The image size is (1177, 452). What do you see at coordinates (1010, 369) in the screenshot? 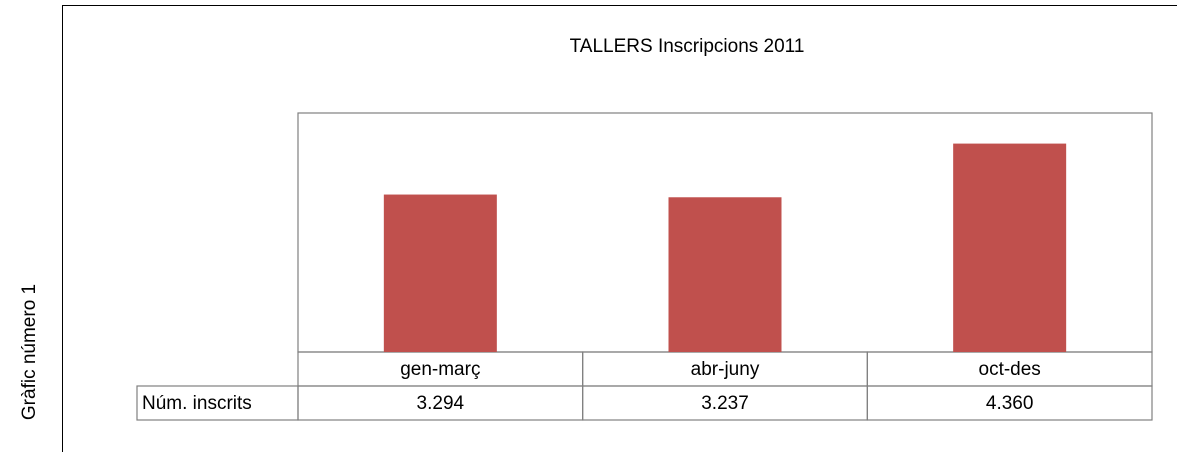
I see `x-tick-label: oct-des` at bounding box center [1010, 369].